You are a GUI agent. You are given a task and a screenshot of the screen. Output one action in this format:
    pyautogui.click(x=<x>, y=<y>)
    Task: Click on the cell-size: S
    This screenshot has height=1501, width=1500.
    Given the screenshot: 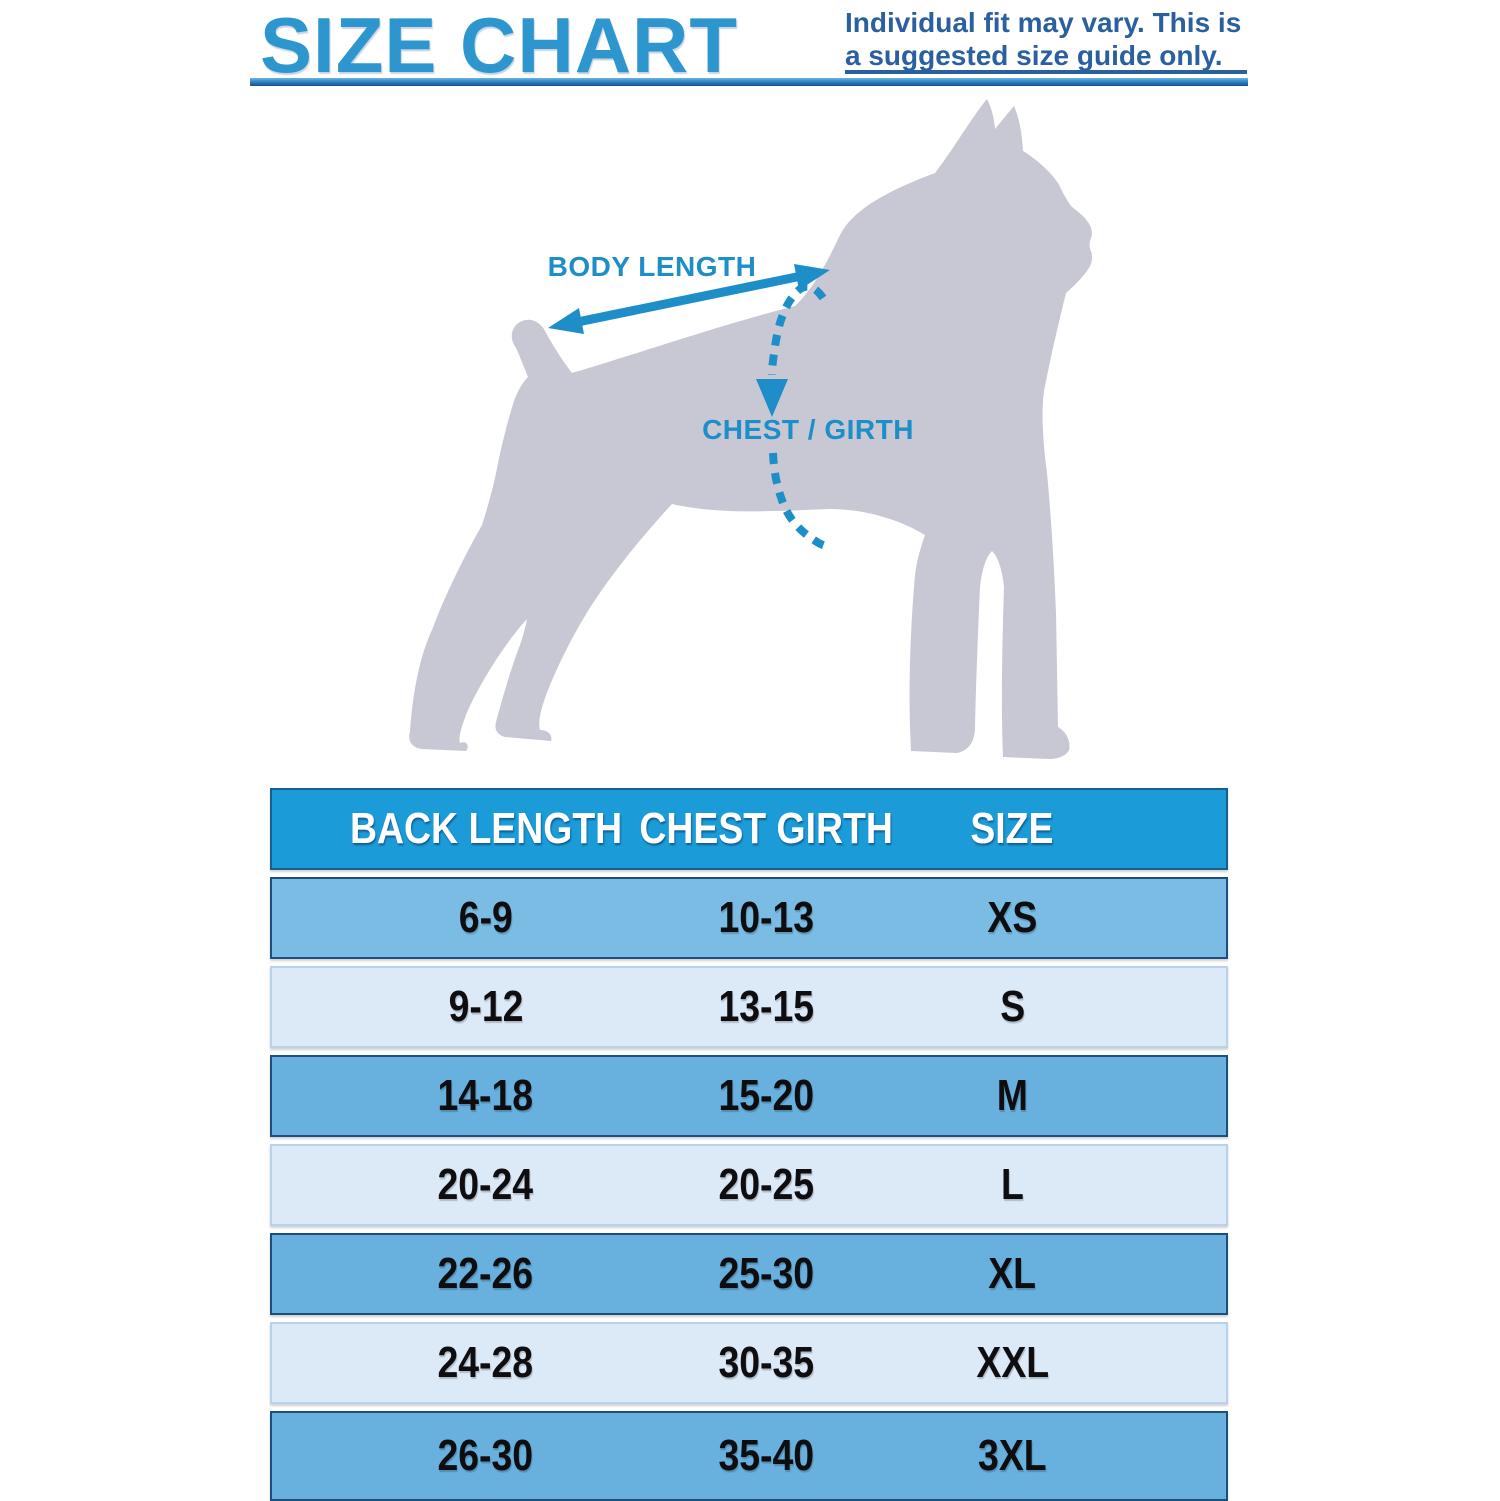 What is the action you would take?
    pyautogui.click(x=1012, y=1006)
    